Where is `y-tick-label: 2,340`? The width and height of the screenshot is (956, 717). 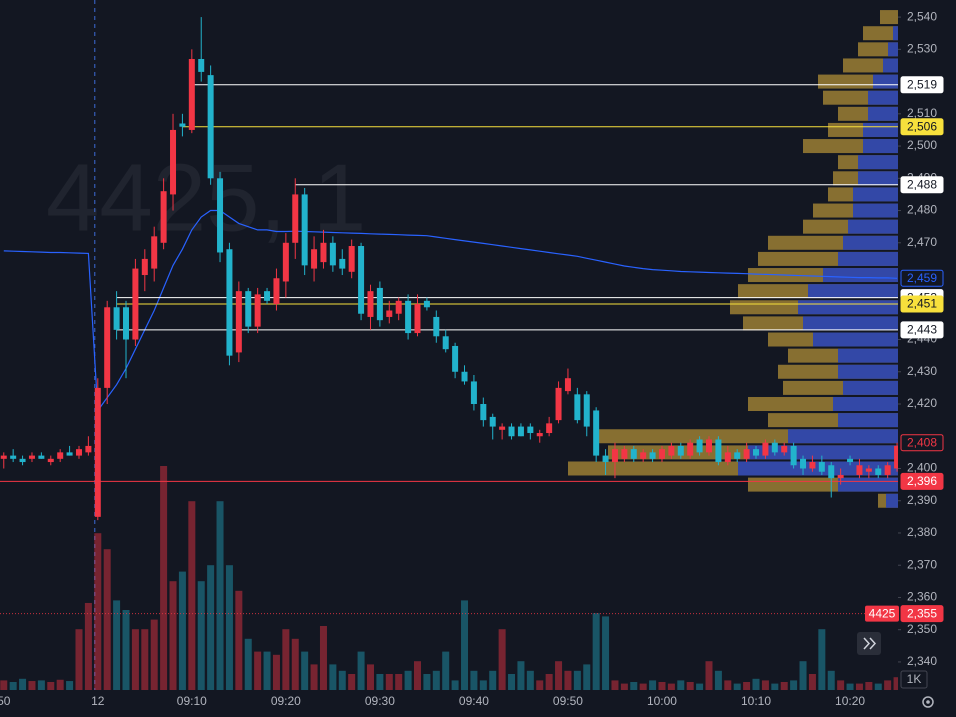
y-tick-label: 2,340 is located at coordinates (922, 661).